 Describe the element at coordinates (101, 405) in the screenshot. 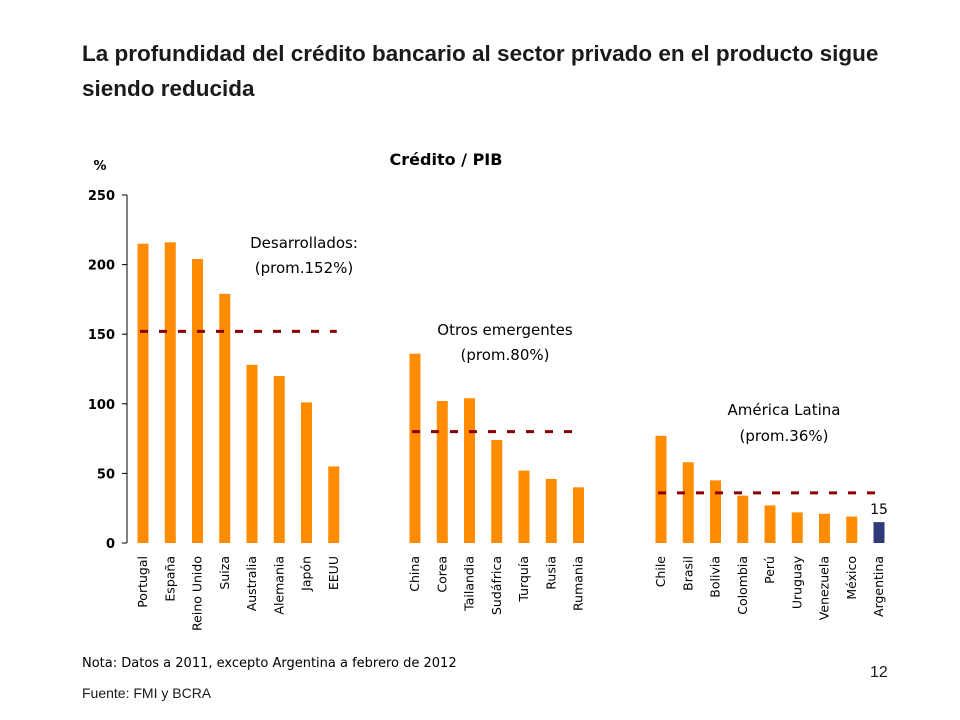

I see `y-tick-label: 100` at that location.